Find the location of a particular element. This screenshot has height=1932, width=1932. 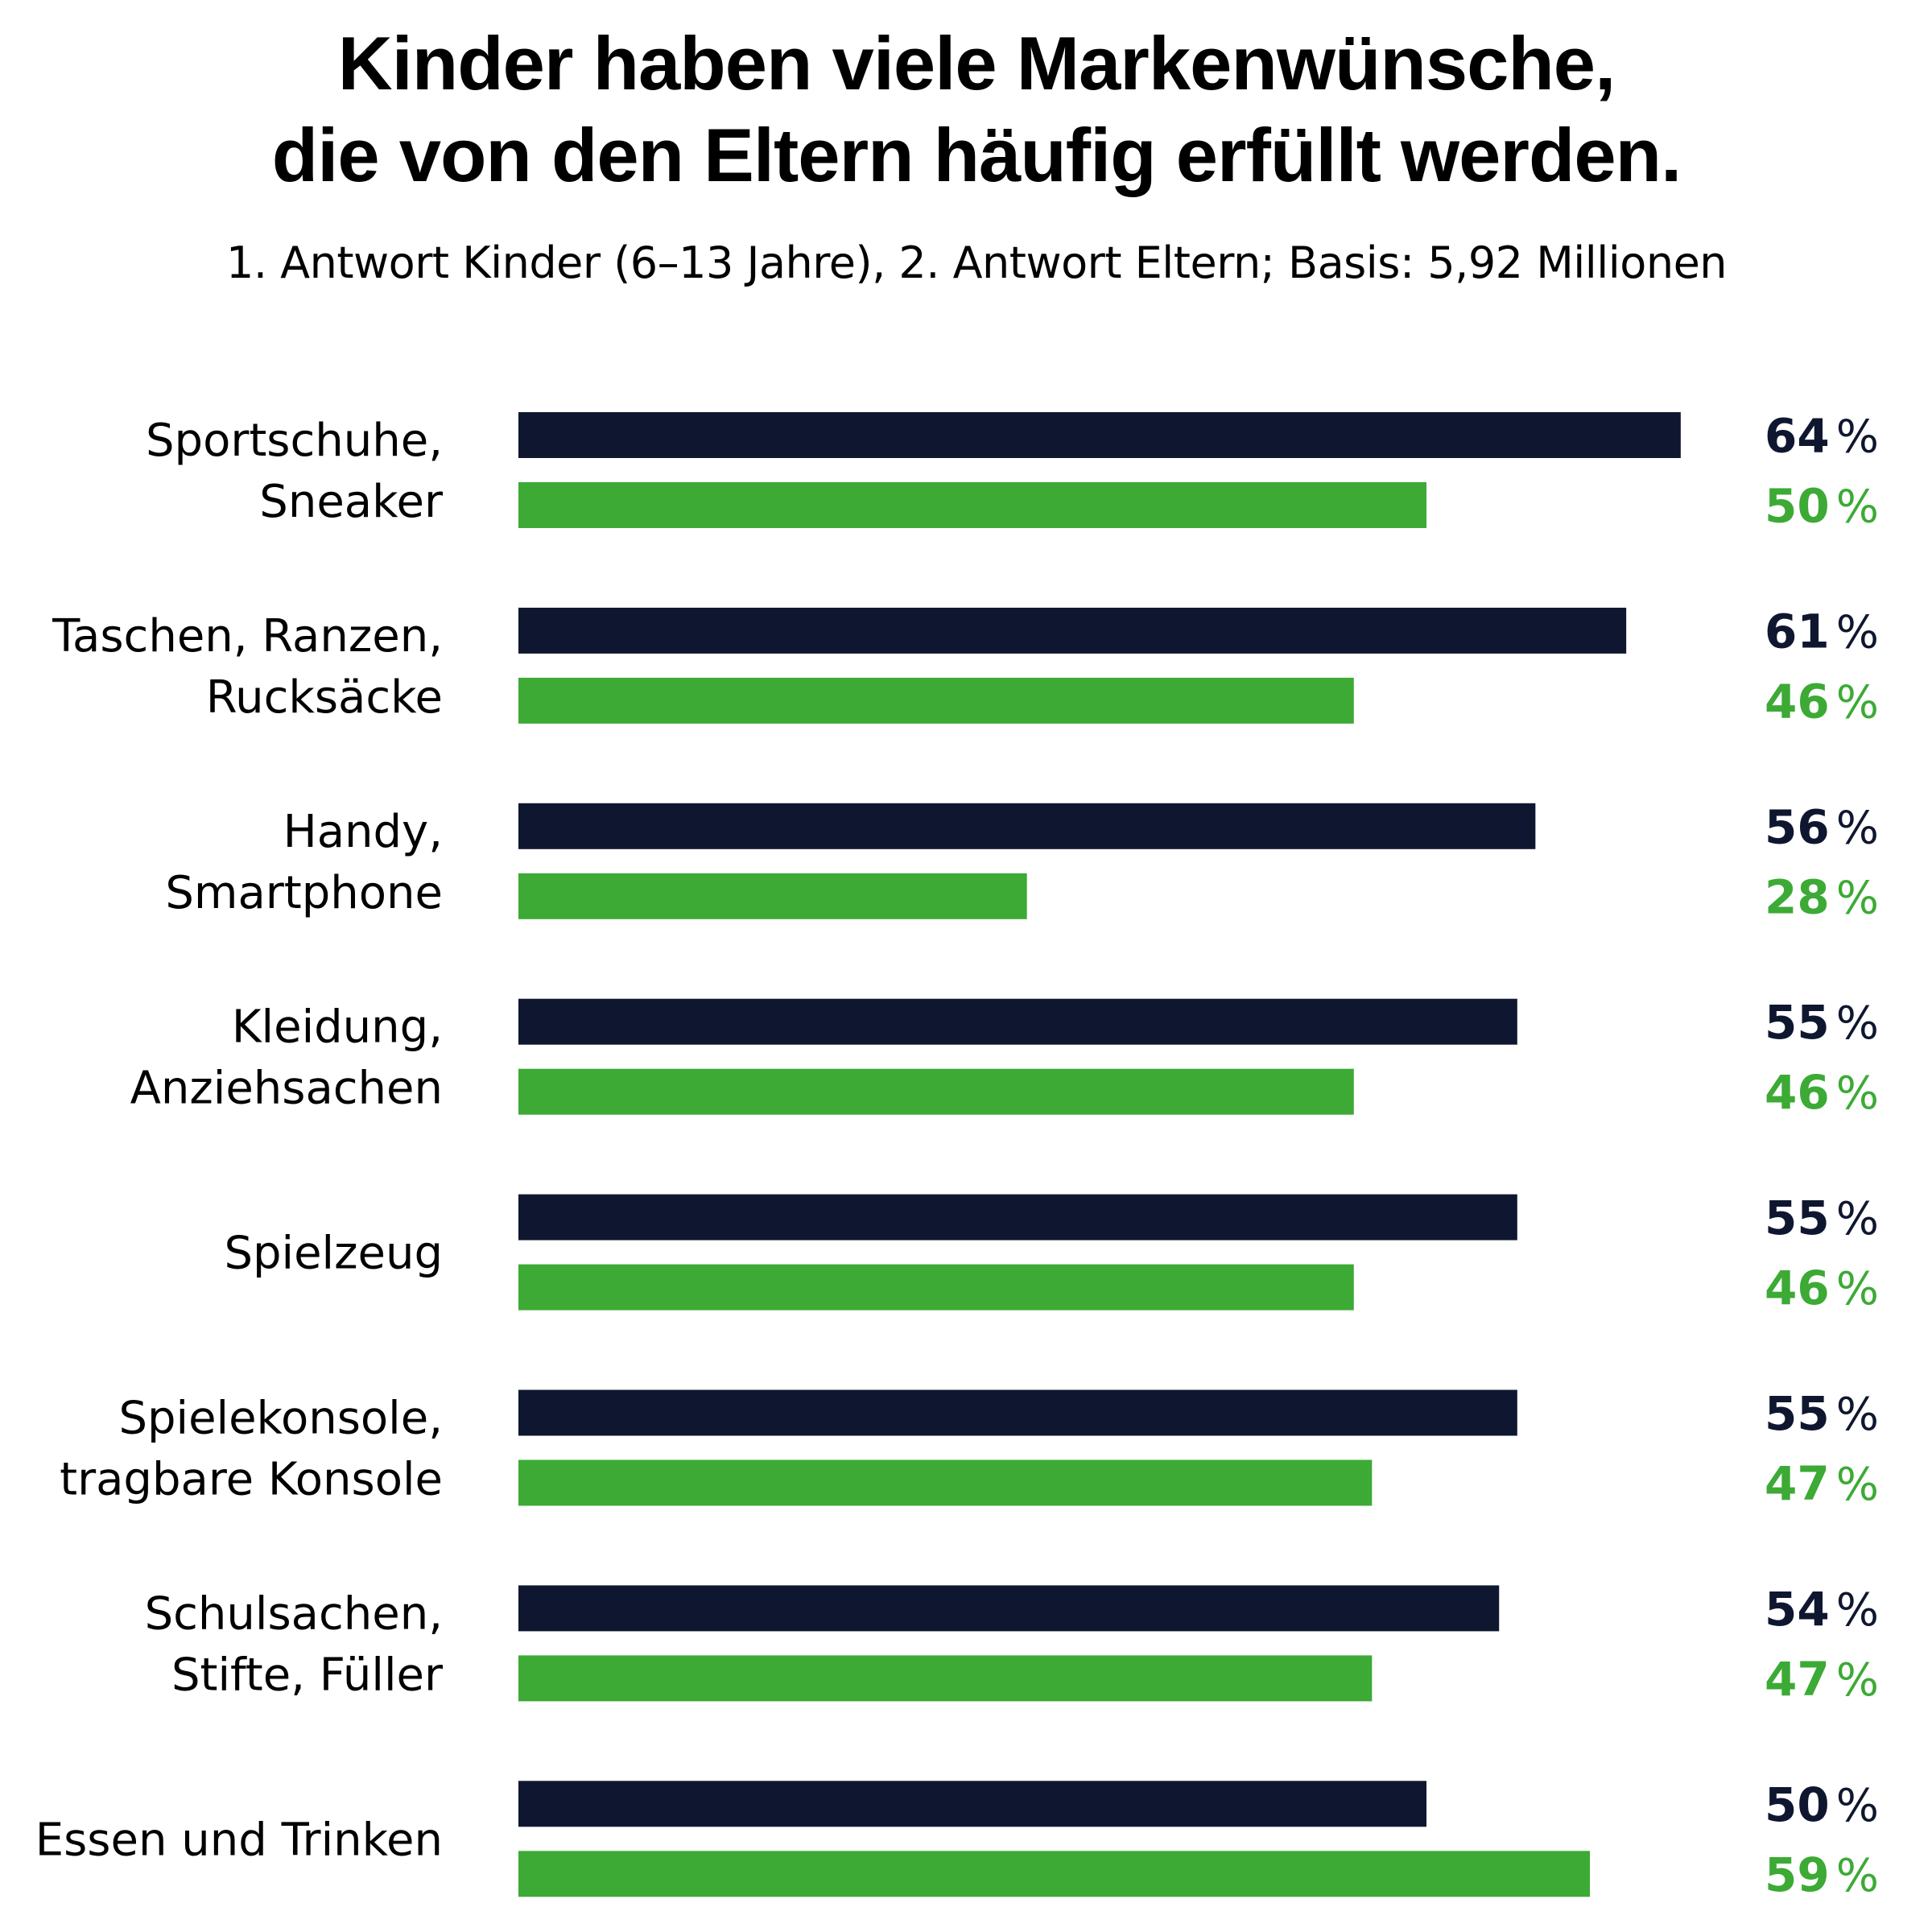

value-number: 28 is located at coordinates (1797, 896).